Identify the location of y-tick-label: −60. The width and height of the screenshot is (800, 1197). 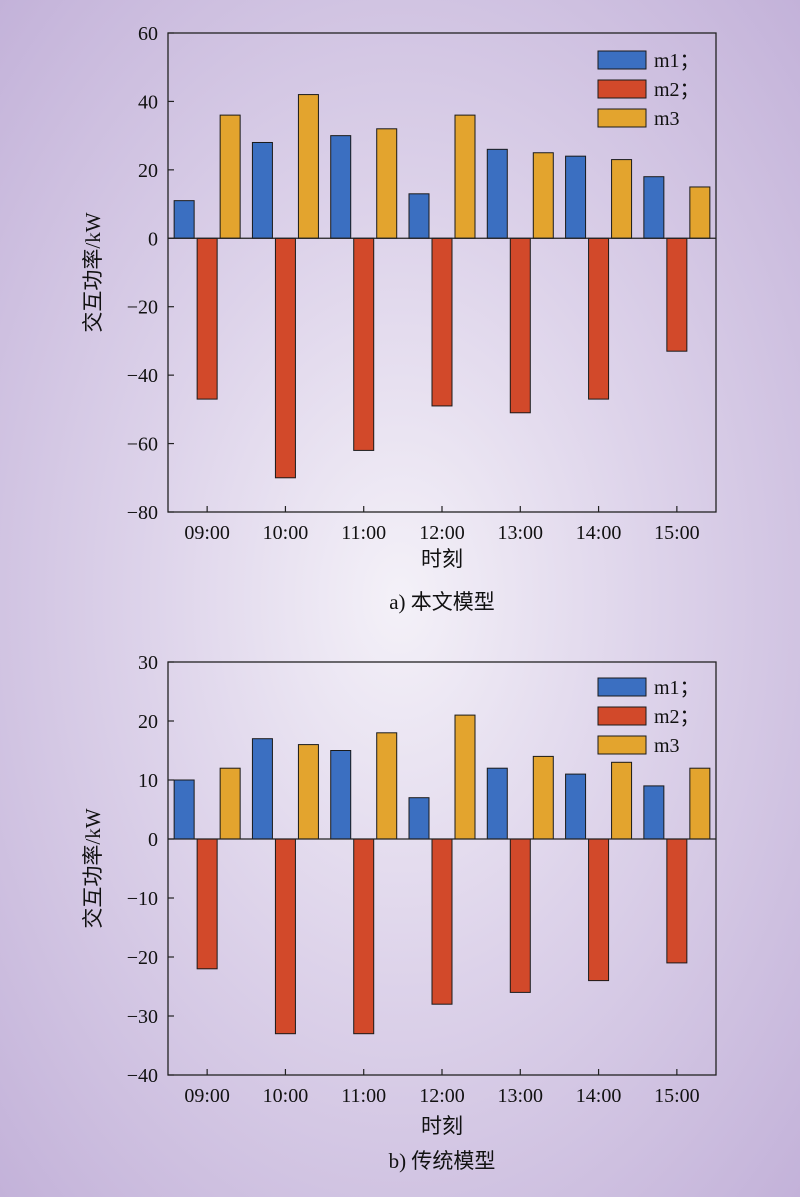
(142, 445).